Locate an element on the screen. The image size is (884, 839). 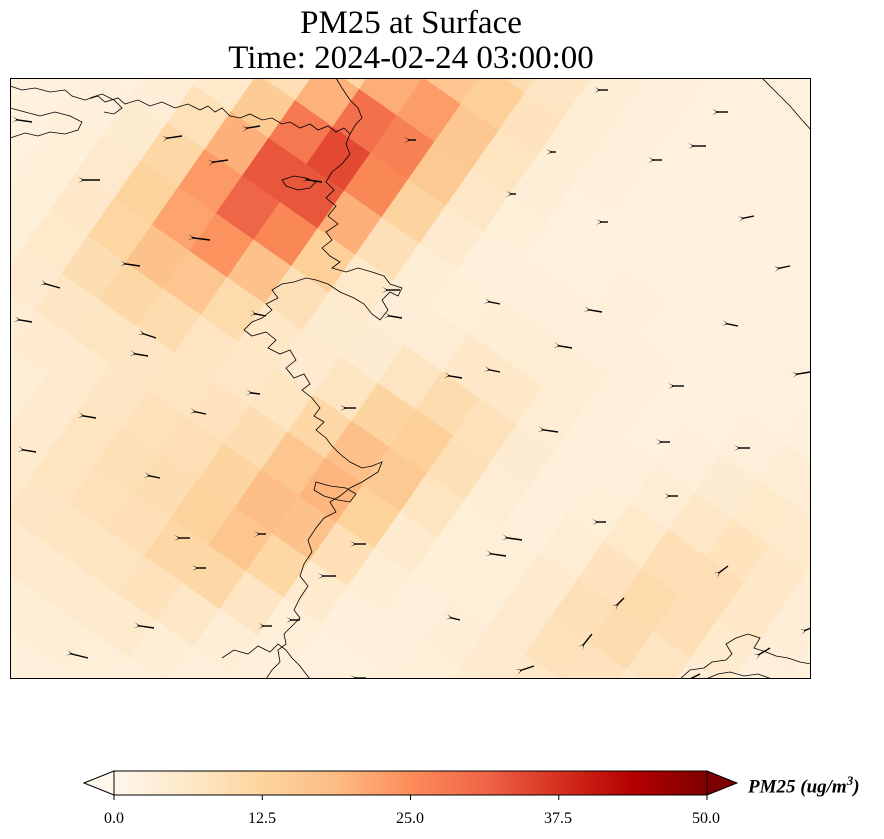
coastline-fjord-a is located at coordinates (46, 123).